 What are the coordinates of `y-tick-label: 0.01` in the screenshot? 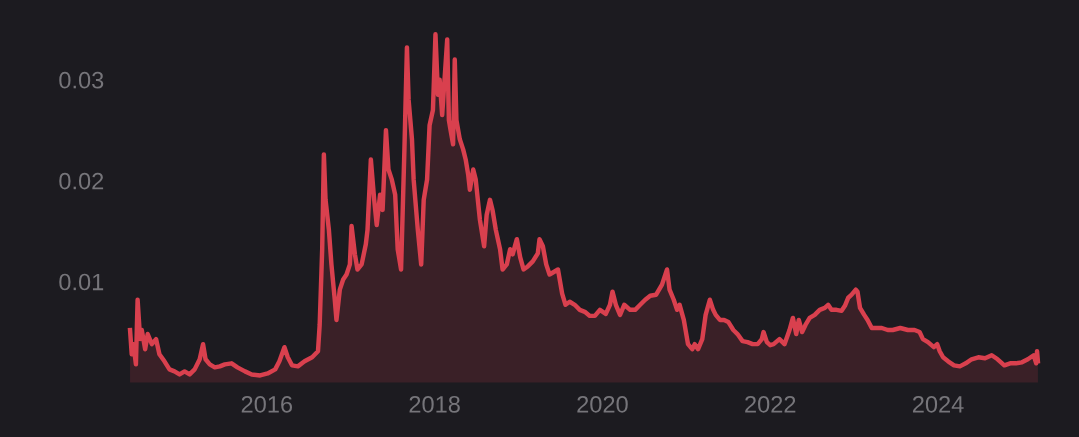 It's located at (81, 282).